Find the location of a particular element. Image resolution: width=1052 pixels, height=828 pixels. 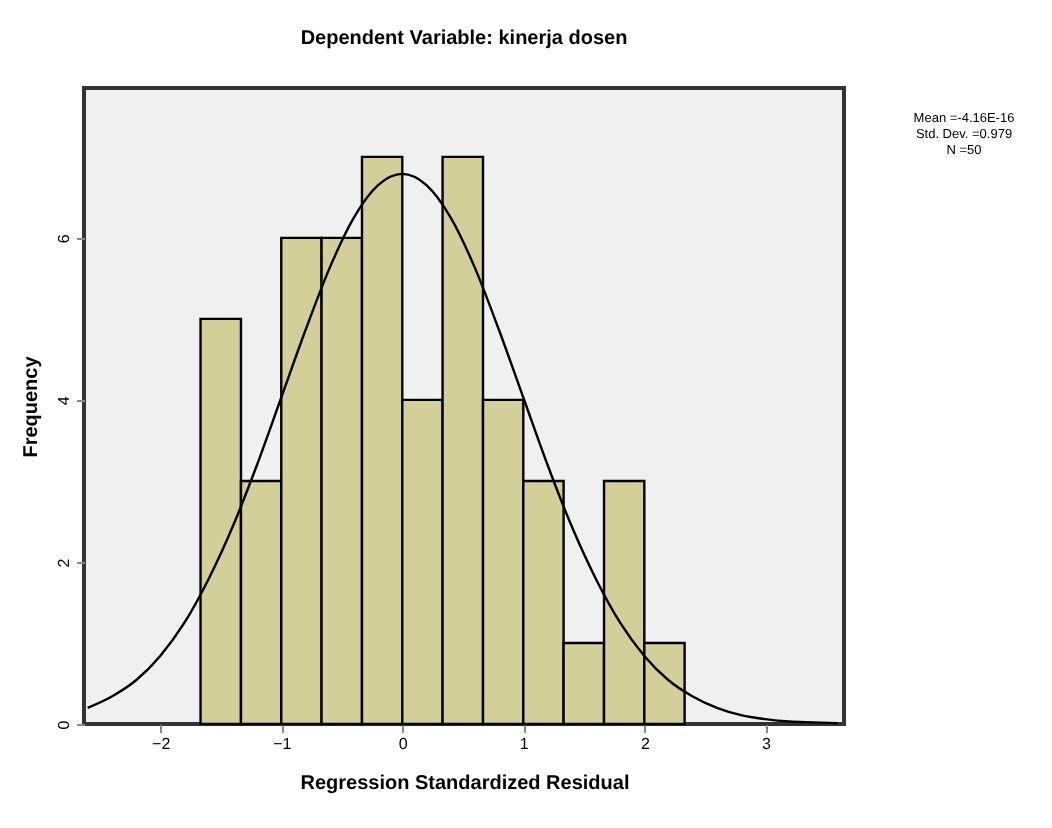

y-tick-label: 4 is located at coordinates (64, 400).